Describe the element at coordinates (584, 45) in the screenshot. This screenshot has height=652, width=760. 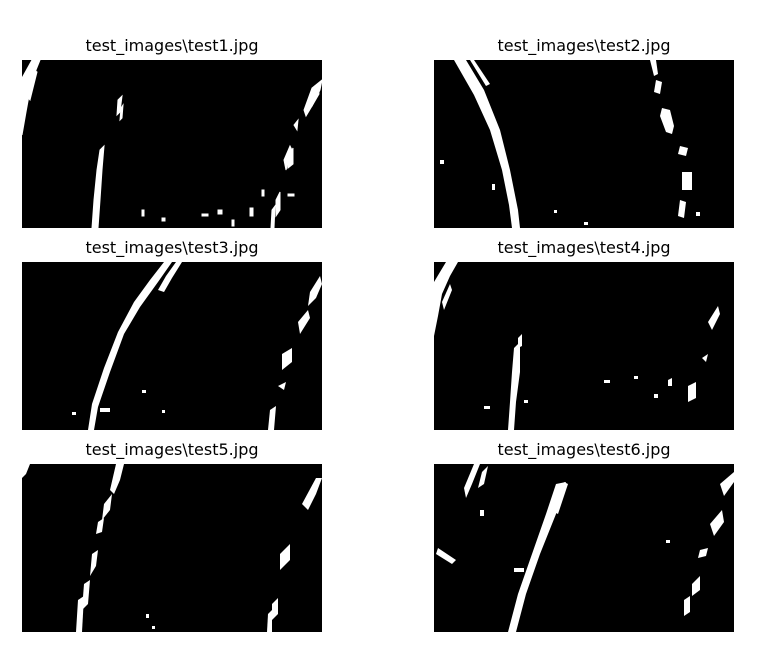
I see `panel-title: test_images\test2.jpg` at that location.